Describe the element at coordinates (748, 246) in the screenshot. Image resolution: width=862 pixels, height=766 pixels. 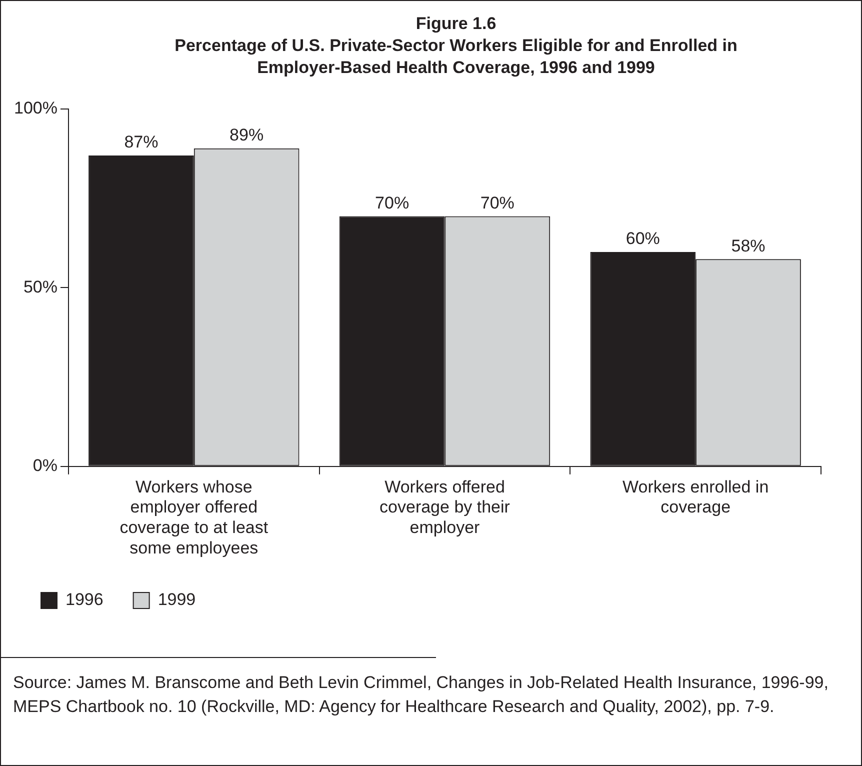
I see `data-label: 58%` at that location.